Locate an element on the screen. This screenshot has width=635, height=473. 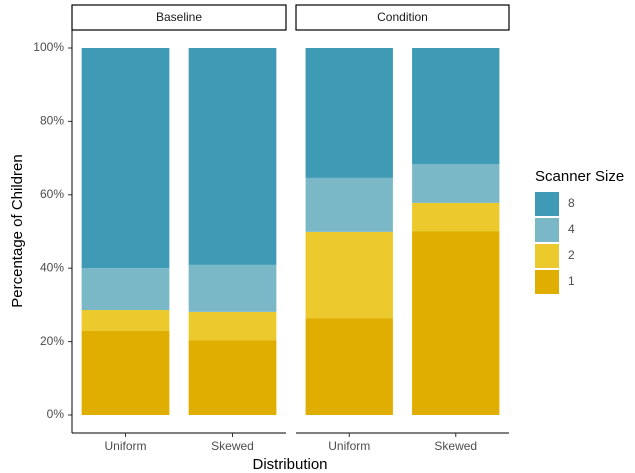
y-tick-label: 100% is located at coordinates (48, 47).